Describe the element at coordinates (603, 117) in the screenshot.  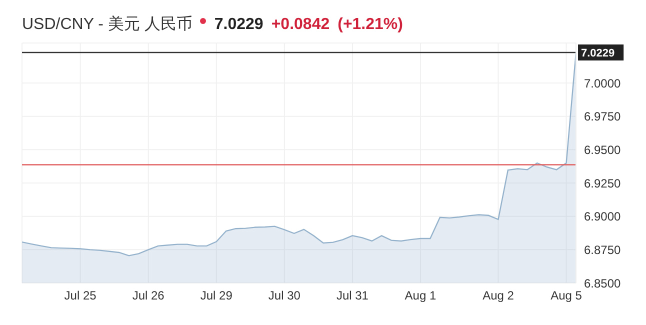
I see `y-tick-label: 6.9750` at that location.